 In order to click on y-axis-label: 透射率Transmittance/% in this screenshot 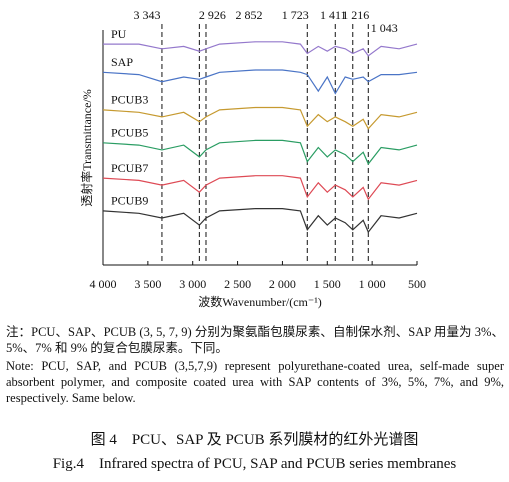, I will do `click(86, 148)`.